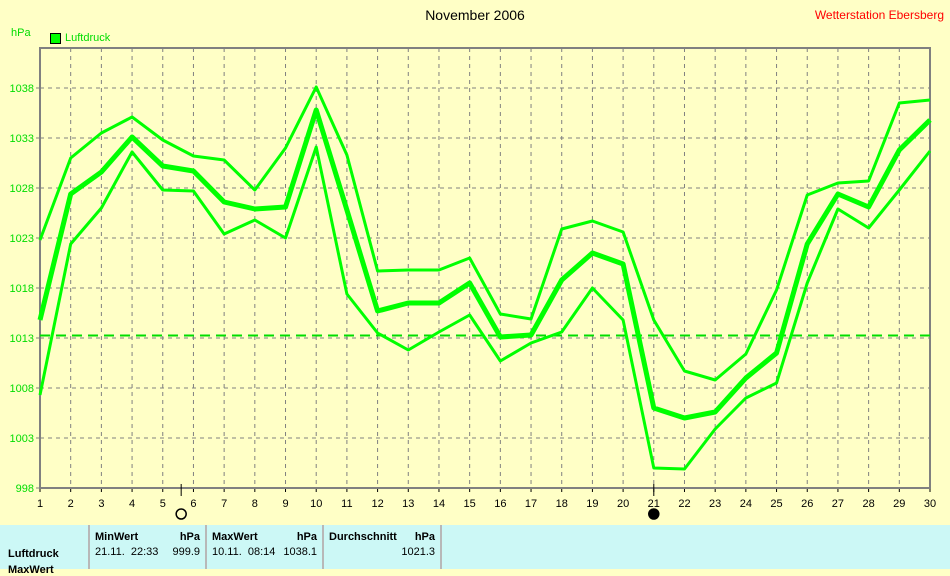 The width and height of the screenshot is (950, 576). Describe the element at coordinates (22, 139) in the screenshot. I see `y-tick-label: 1033` at that location.